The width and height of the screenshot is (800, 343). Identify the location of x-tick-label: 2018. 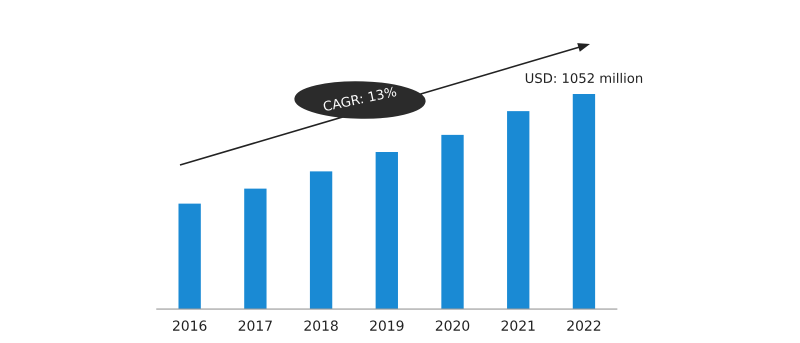
(321, 325).